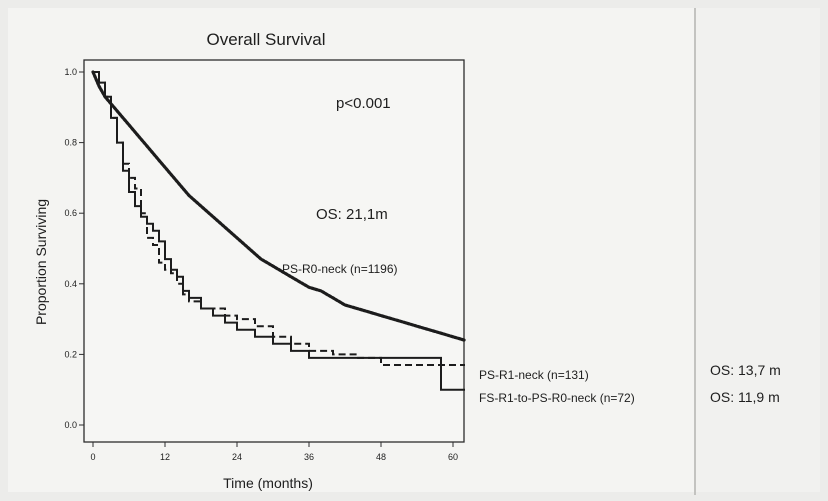  What do you see at coordinates (340, 269) in the screenshot?
I see `series-label-ps-r0: PS-R0-neck (n=1196)` at bounding box center [340, 269].